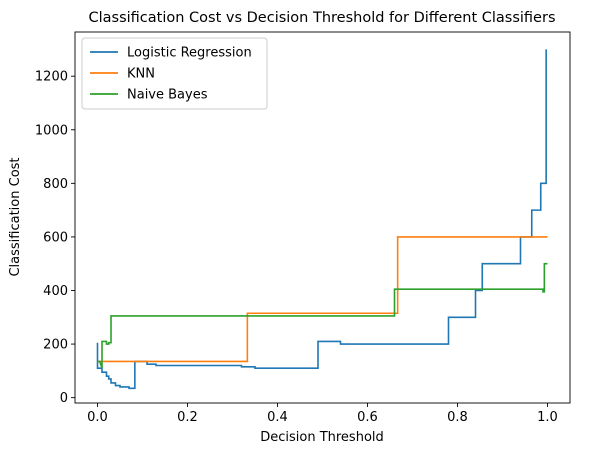 The image size is (601, 453). I want to click on y-tick-label: 400, so click(55, 291).